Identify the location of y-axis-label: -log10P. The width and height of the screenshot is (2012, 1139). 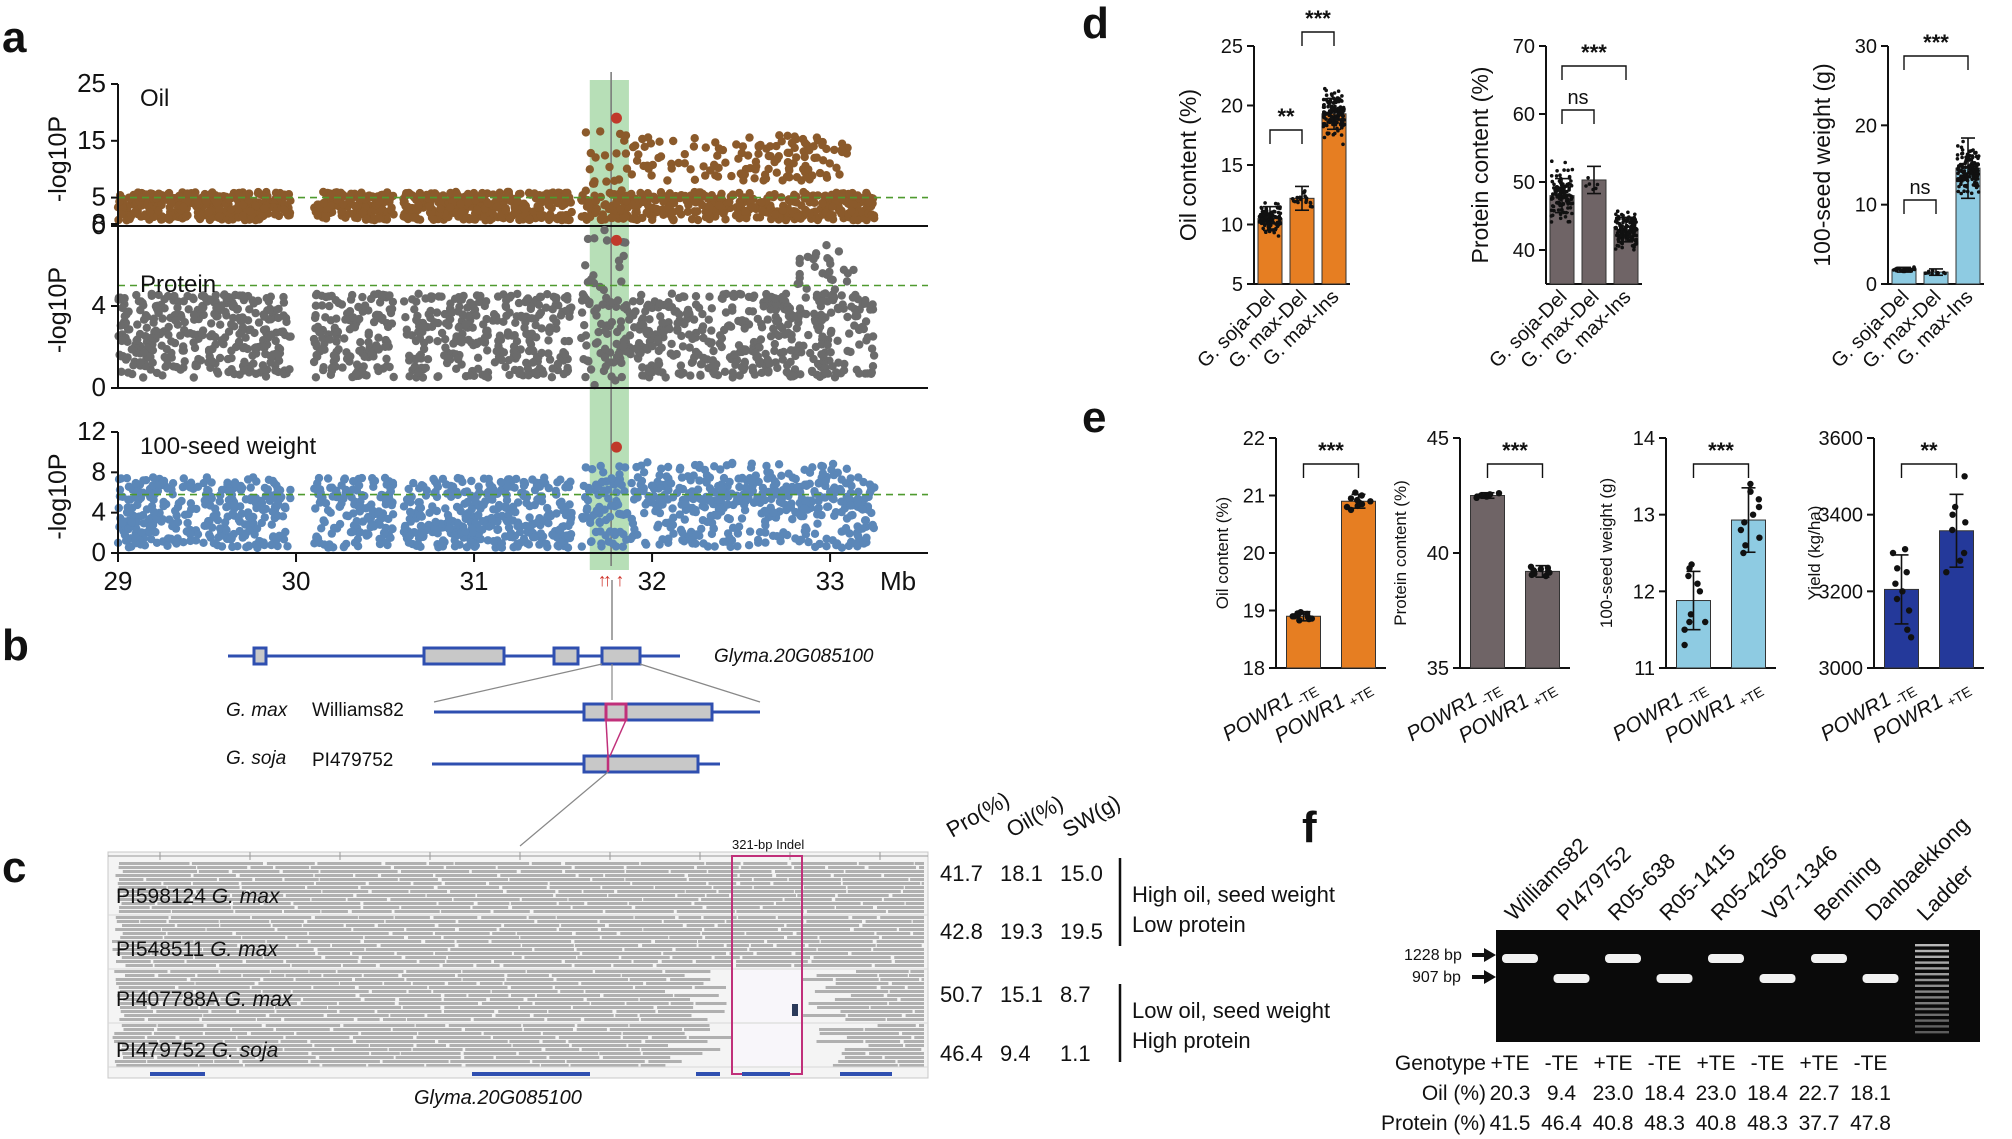
(58, 159).